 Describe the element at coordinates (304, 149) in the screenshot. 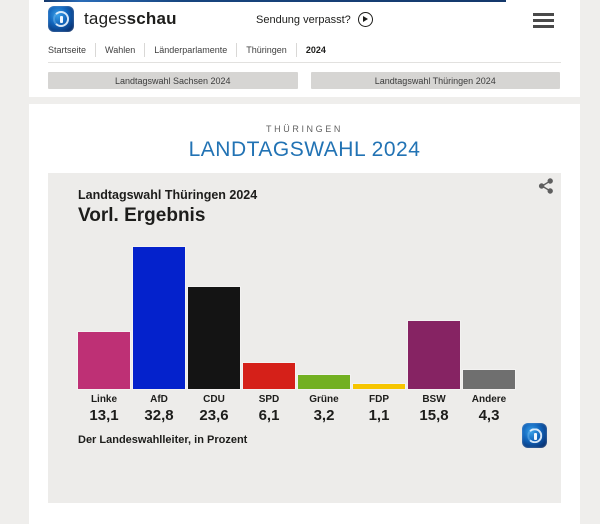

I see `page-title: LANDTAGSWAHL 2024` at that location.